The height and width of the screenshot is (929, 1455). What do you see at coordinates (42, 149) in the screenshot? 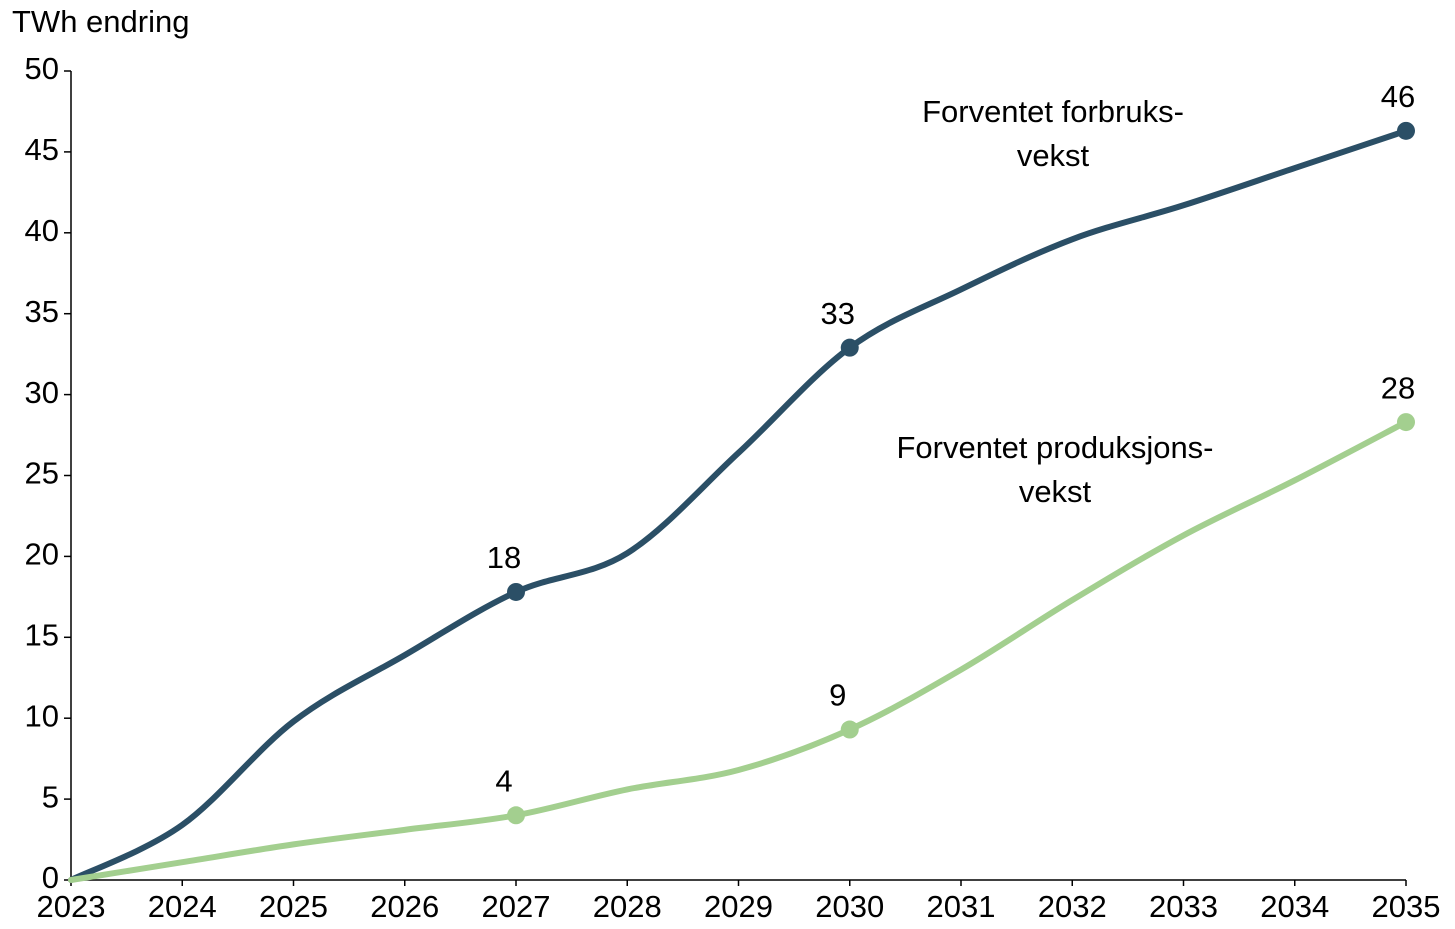
I see `y-tick-label: 45` at bounding box center [42, 149].